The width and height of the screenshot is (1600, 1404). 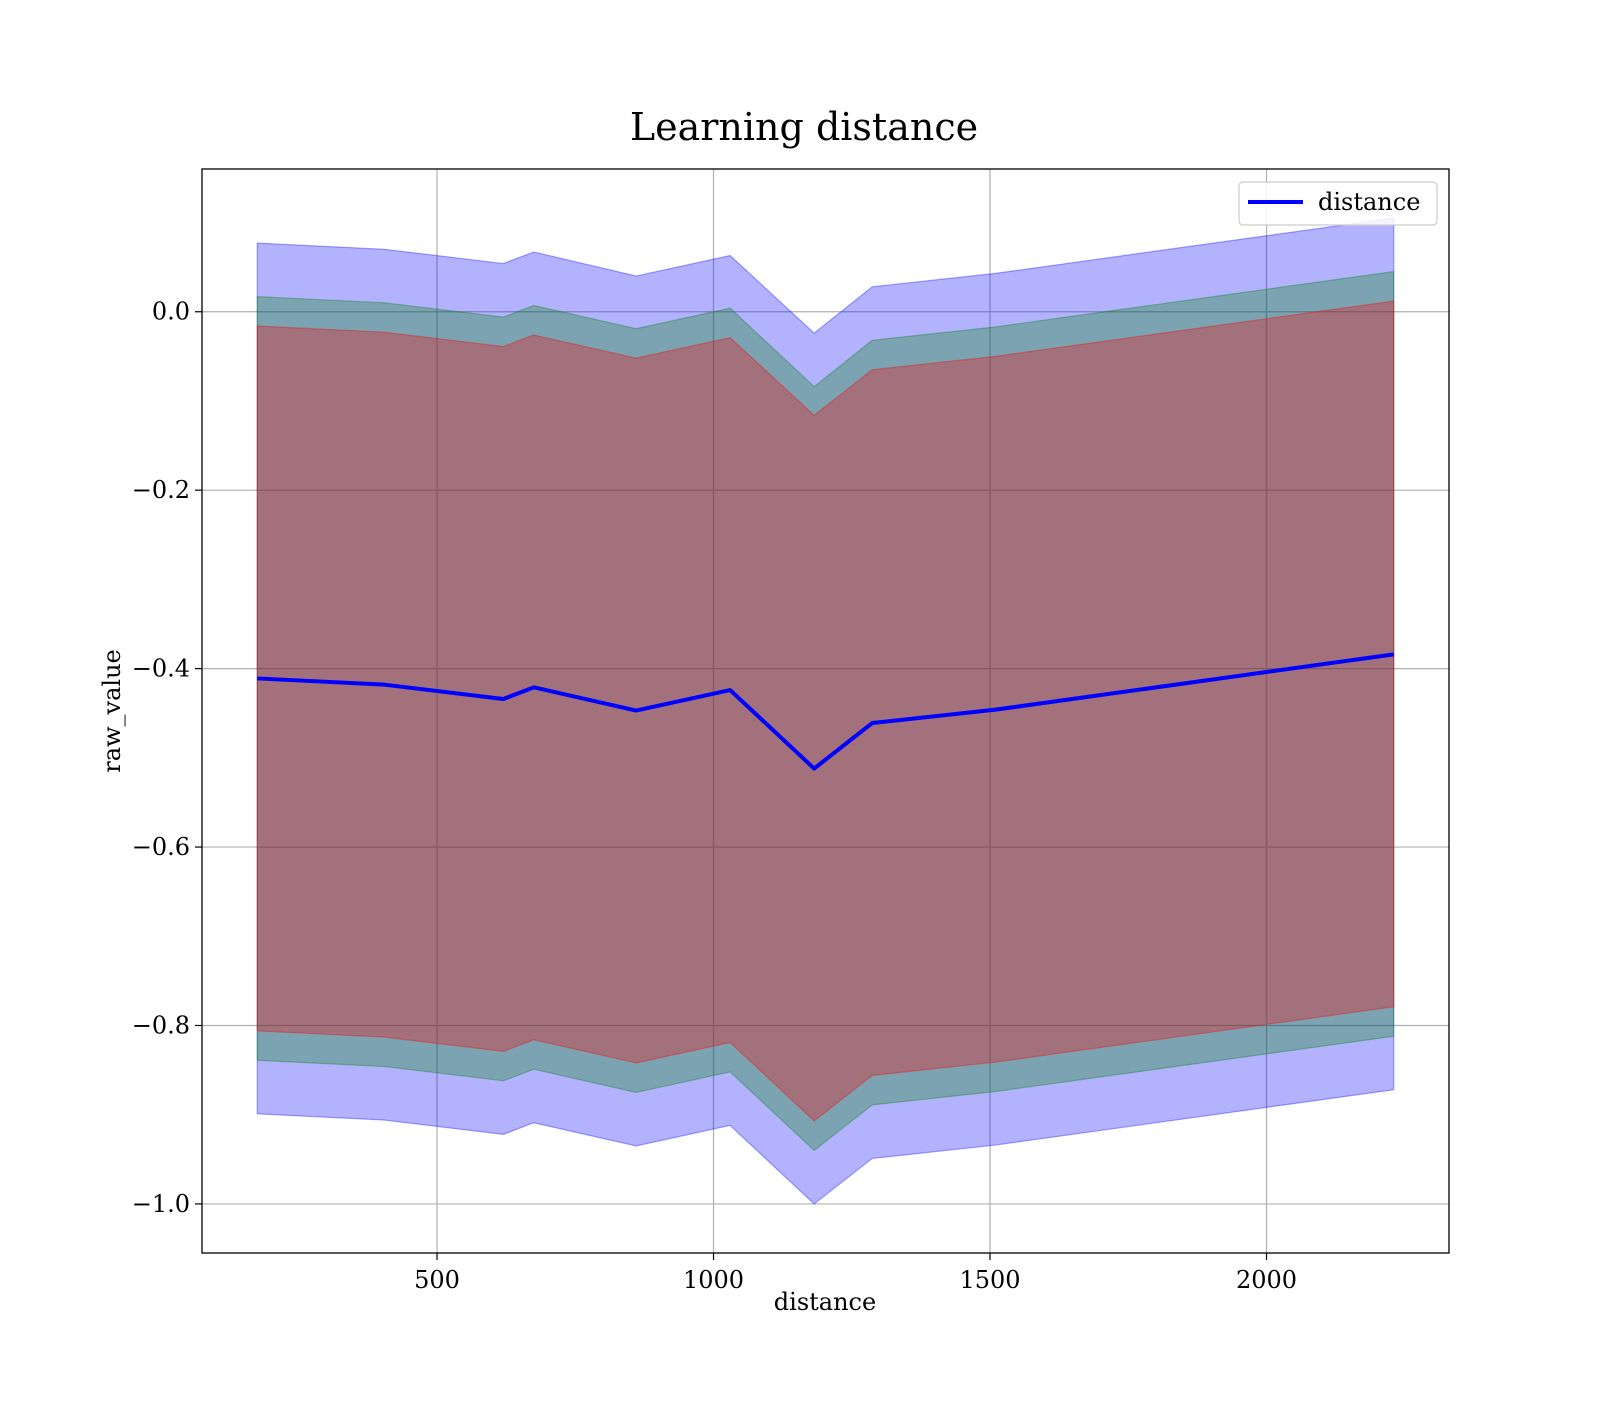 I want to click on x-tick-label: 1000, so click(x=713, y=1280).